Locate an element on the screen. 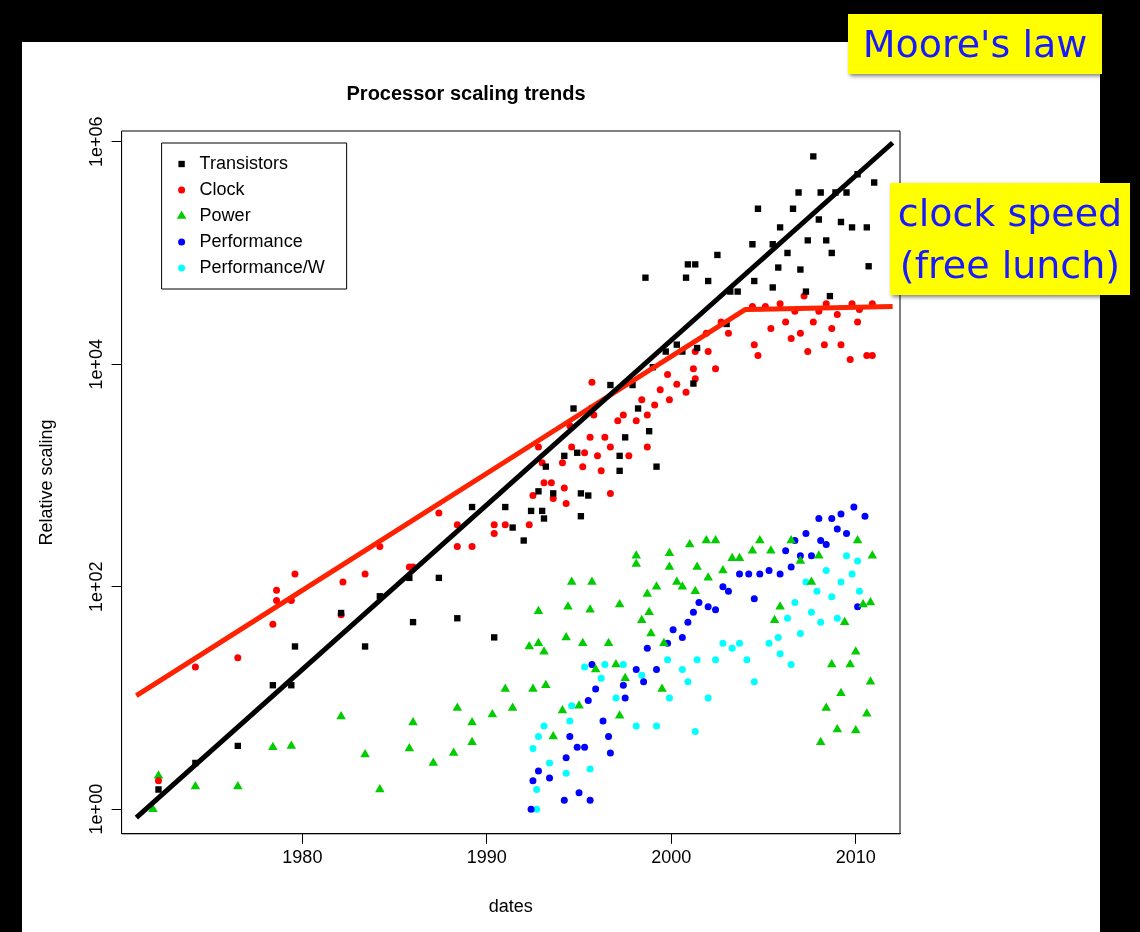  x-tick-label: 2000 is located at coordinates (671, 856).